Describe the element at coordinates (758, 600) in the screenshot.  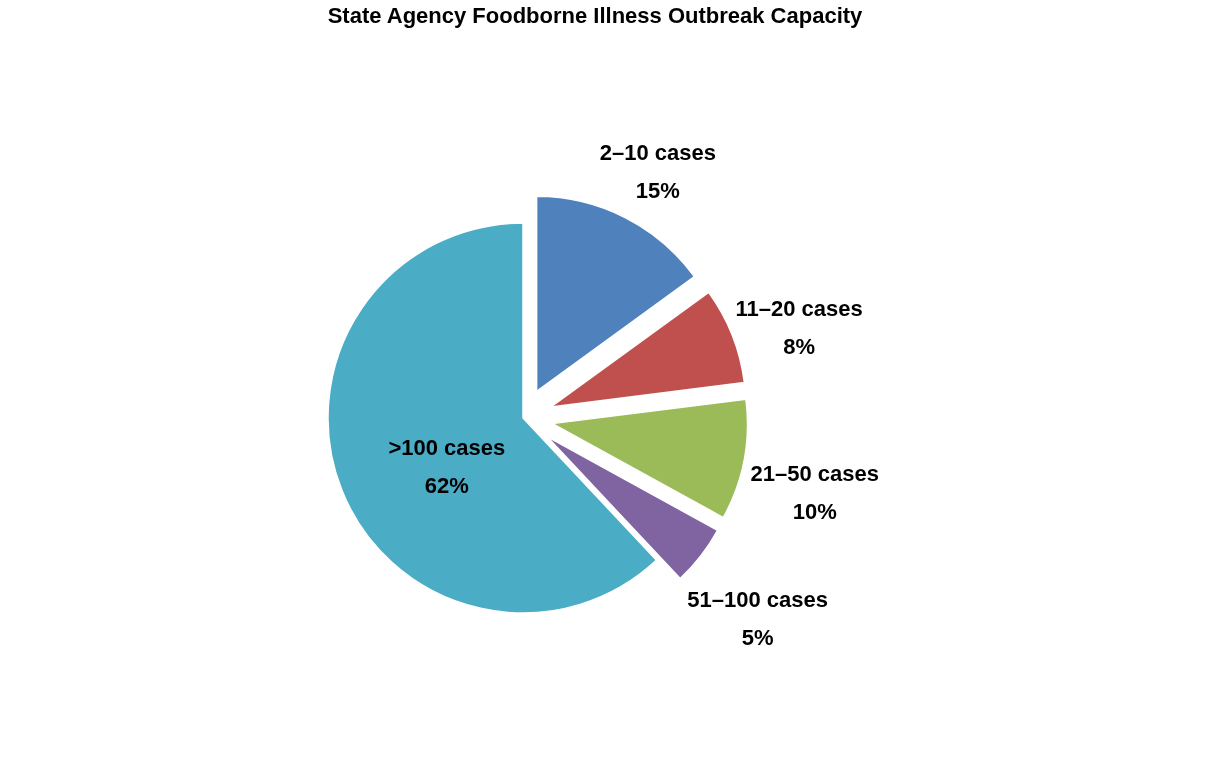
I see `slice-label: 51–100 cases` at that location.